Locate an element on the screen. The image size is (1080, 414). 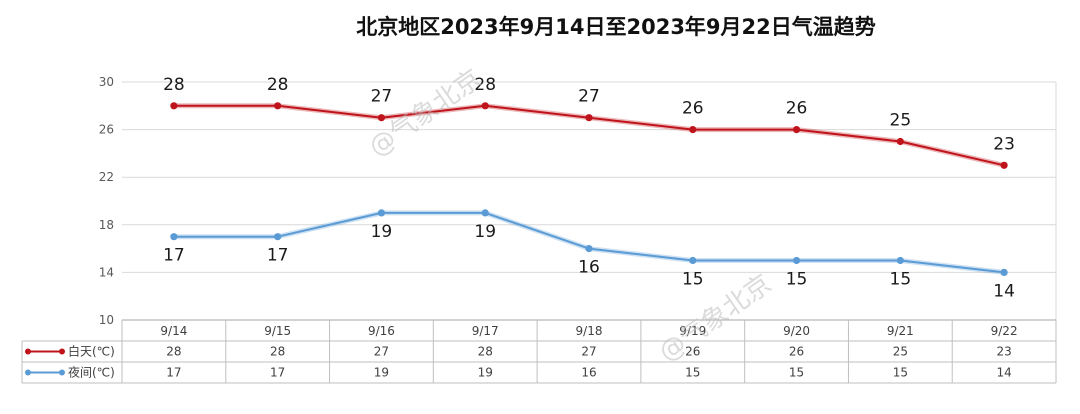
table-cell: 14 is located at coordinates (1003, 373).